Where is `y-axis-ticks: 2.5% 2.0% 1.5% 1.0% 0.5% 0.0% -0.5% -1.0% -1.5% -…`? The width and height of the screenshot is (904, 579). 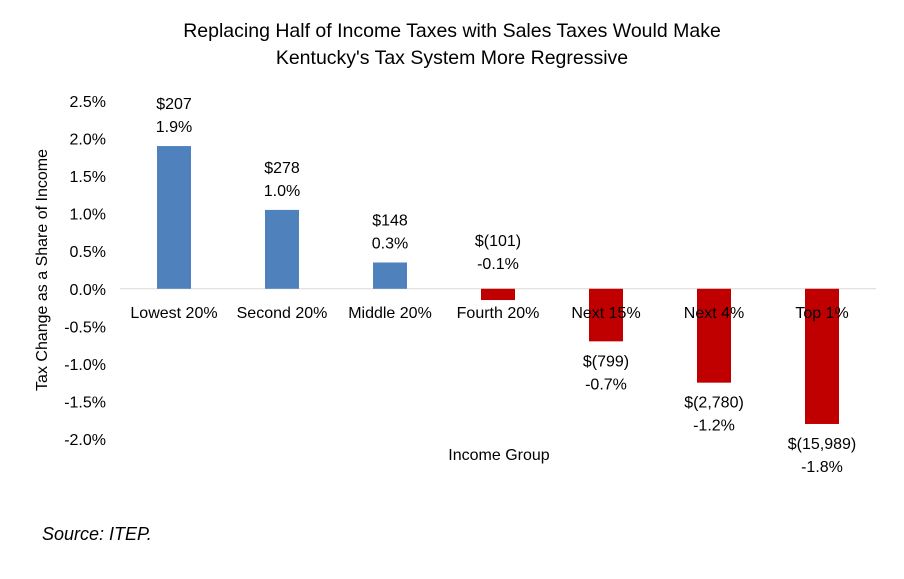 y-axis-ticks: 2.5% 2.0% 1.5% 1.0% 0.5% 0.0% -0.5% -1.0% -1.5% -… is located at coordinates (85, 271).